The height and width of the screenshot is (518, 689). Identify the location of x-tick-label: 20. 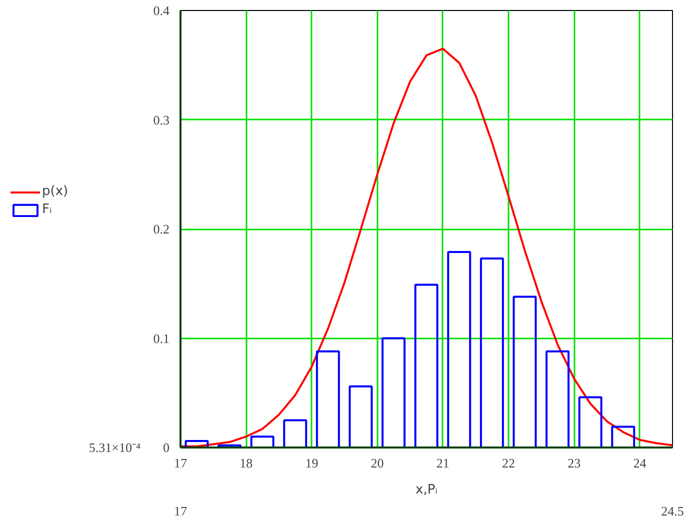
(377, 463).